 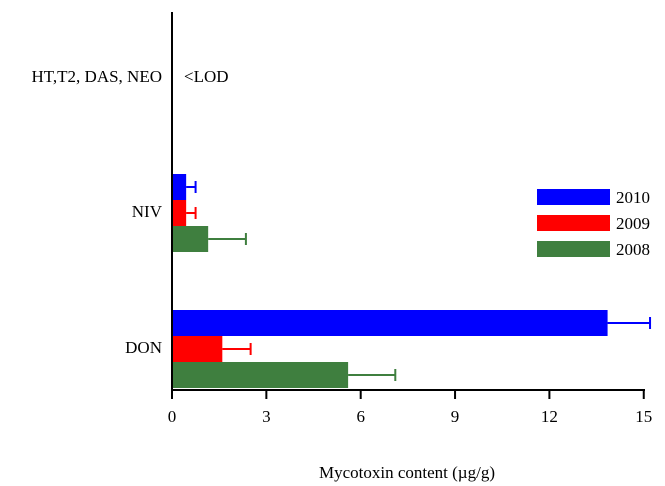 I want to click on legend-swatch-2009, so click(x=573, y=223).